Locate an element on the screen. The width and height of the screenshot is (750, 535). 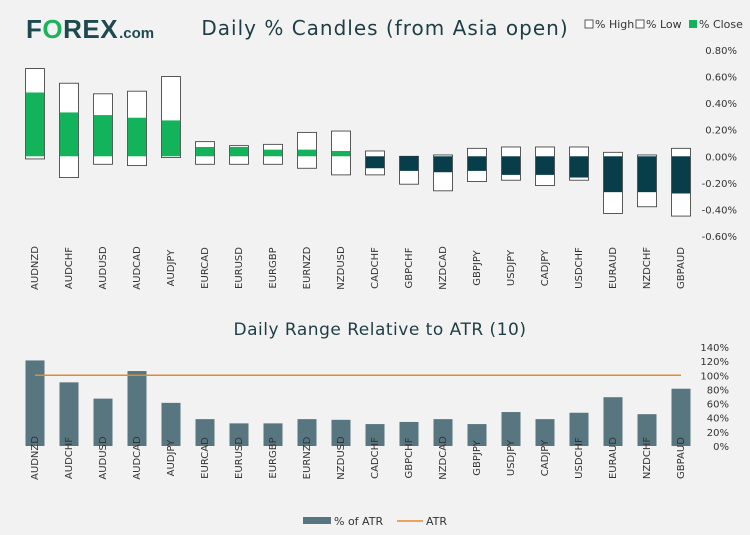
atr-x-tick: CADJPY is located at coordinates (545, 457).